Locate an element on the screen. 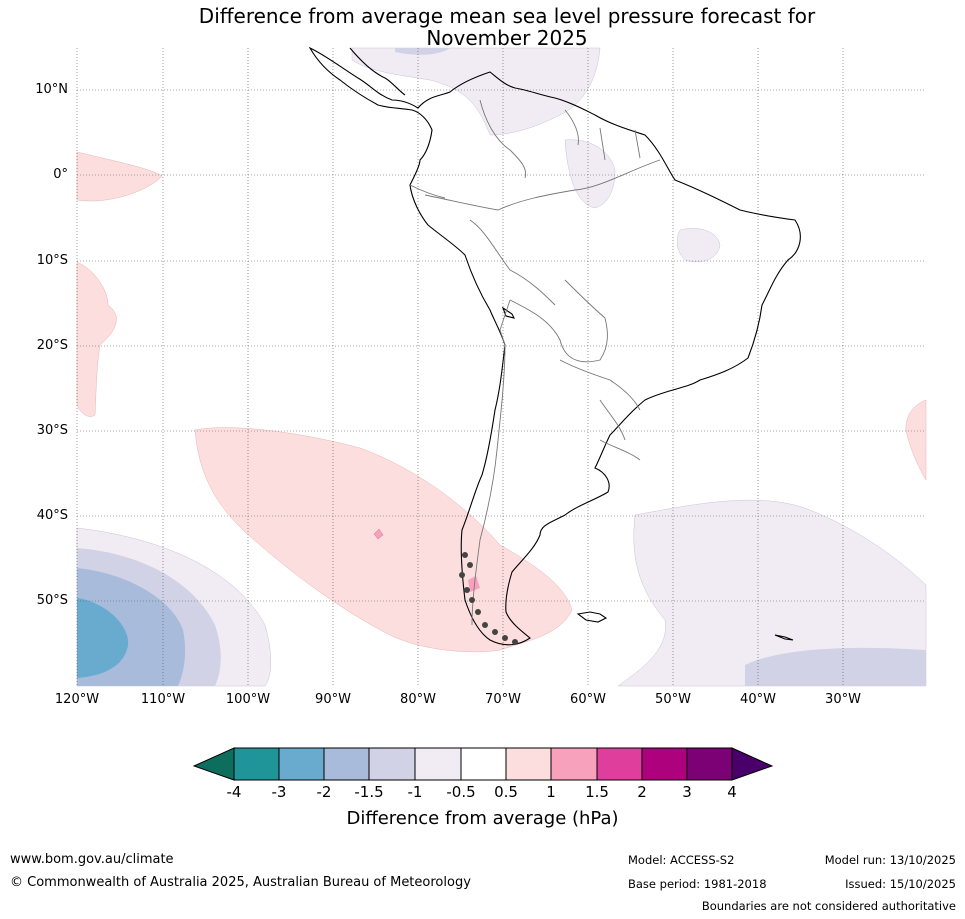 This screenshot has height=919, width=965. lon-label-40w: 40°W is located at coordinates (758, 699).